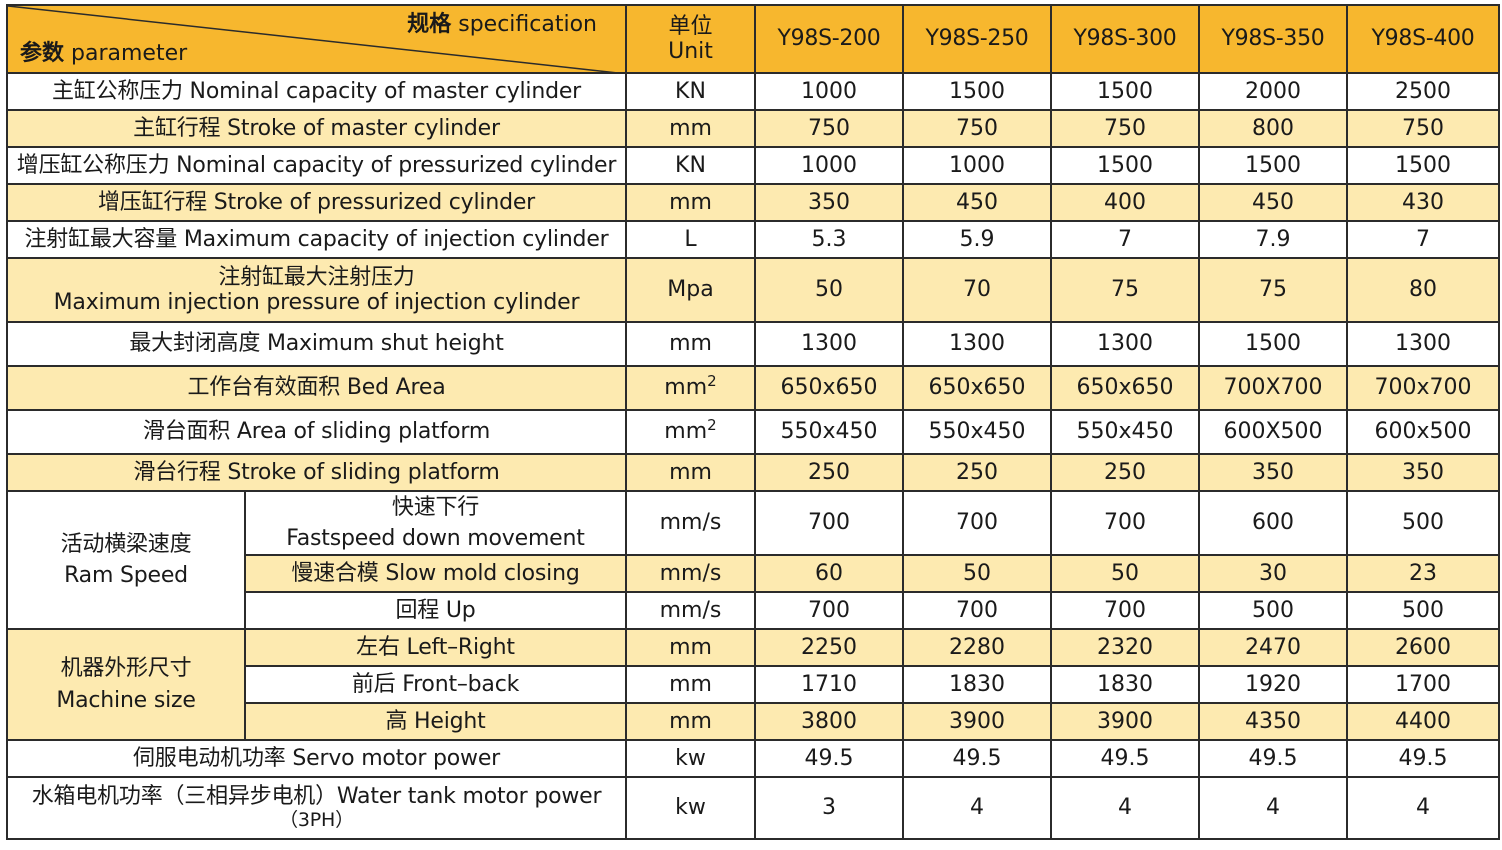  I want to click on group-label-ram-speed: 活动横梁速度 Ram Speed, so click(126, 560).